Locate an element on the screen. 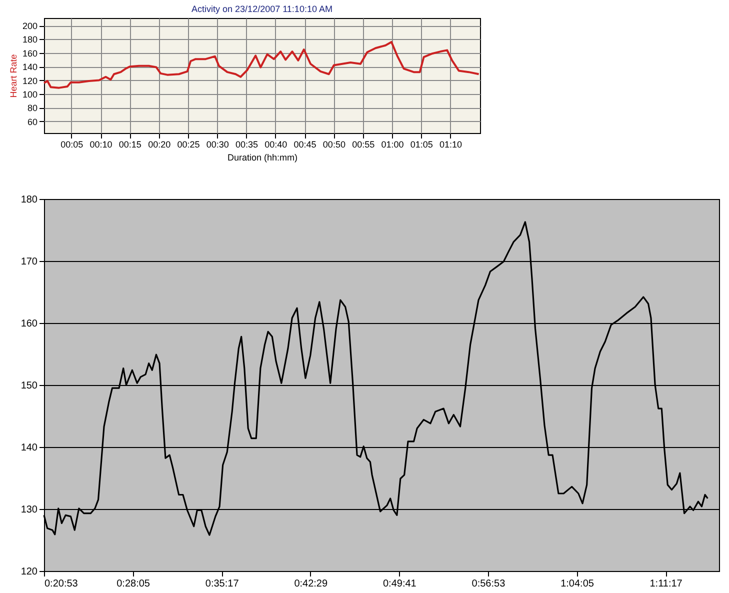 This screenshot has height=593, width=729. x-tick-label: 1:11:17 is located at coordinates (666, 584).